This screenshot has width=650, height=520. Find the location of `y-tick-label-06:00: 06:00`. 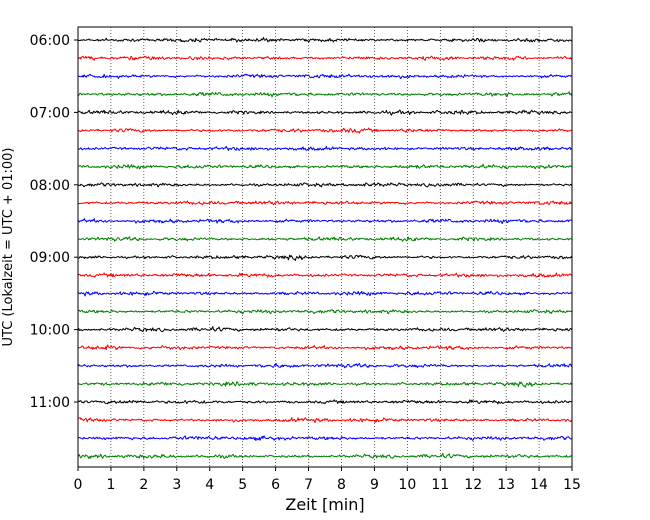

y-tick-label-06:00: 06:00 is located at coordinates (50, 41).